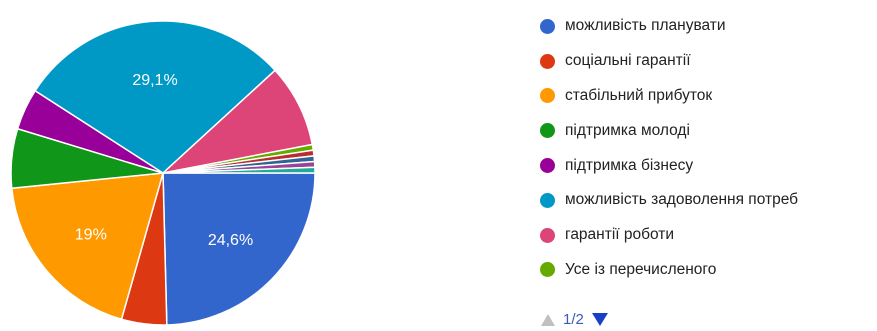 This screenshot has width=877, height=331. What do you see at coordinates (639, 95) in the screenshot?
I see `legend-label: стабільний прибуток` at bounding box center [639, 95].